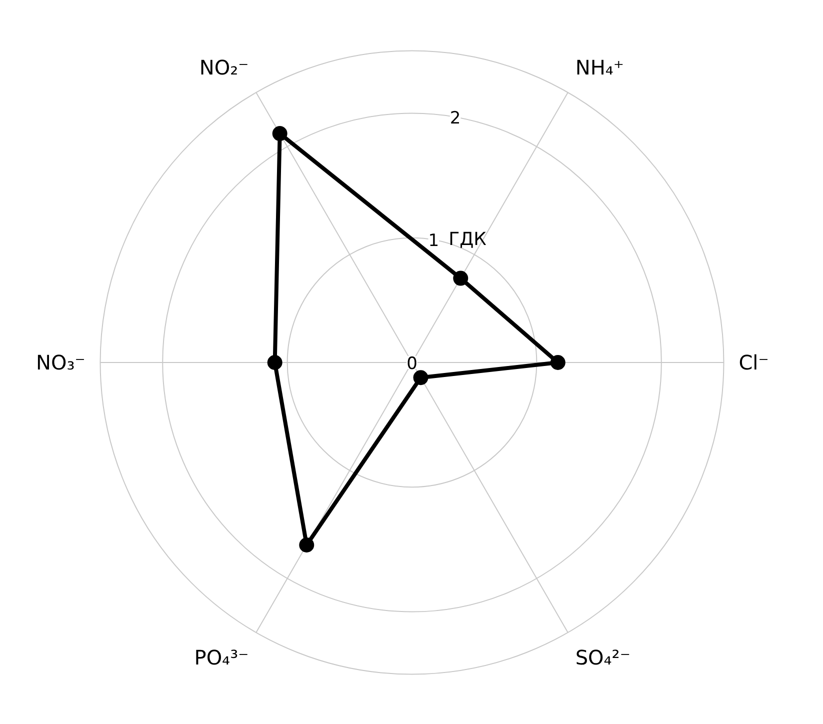 This screenshot has width=823, height=724. I want to click on spoke-label: PO₄³⁻, so click(221, 657).